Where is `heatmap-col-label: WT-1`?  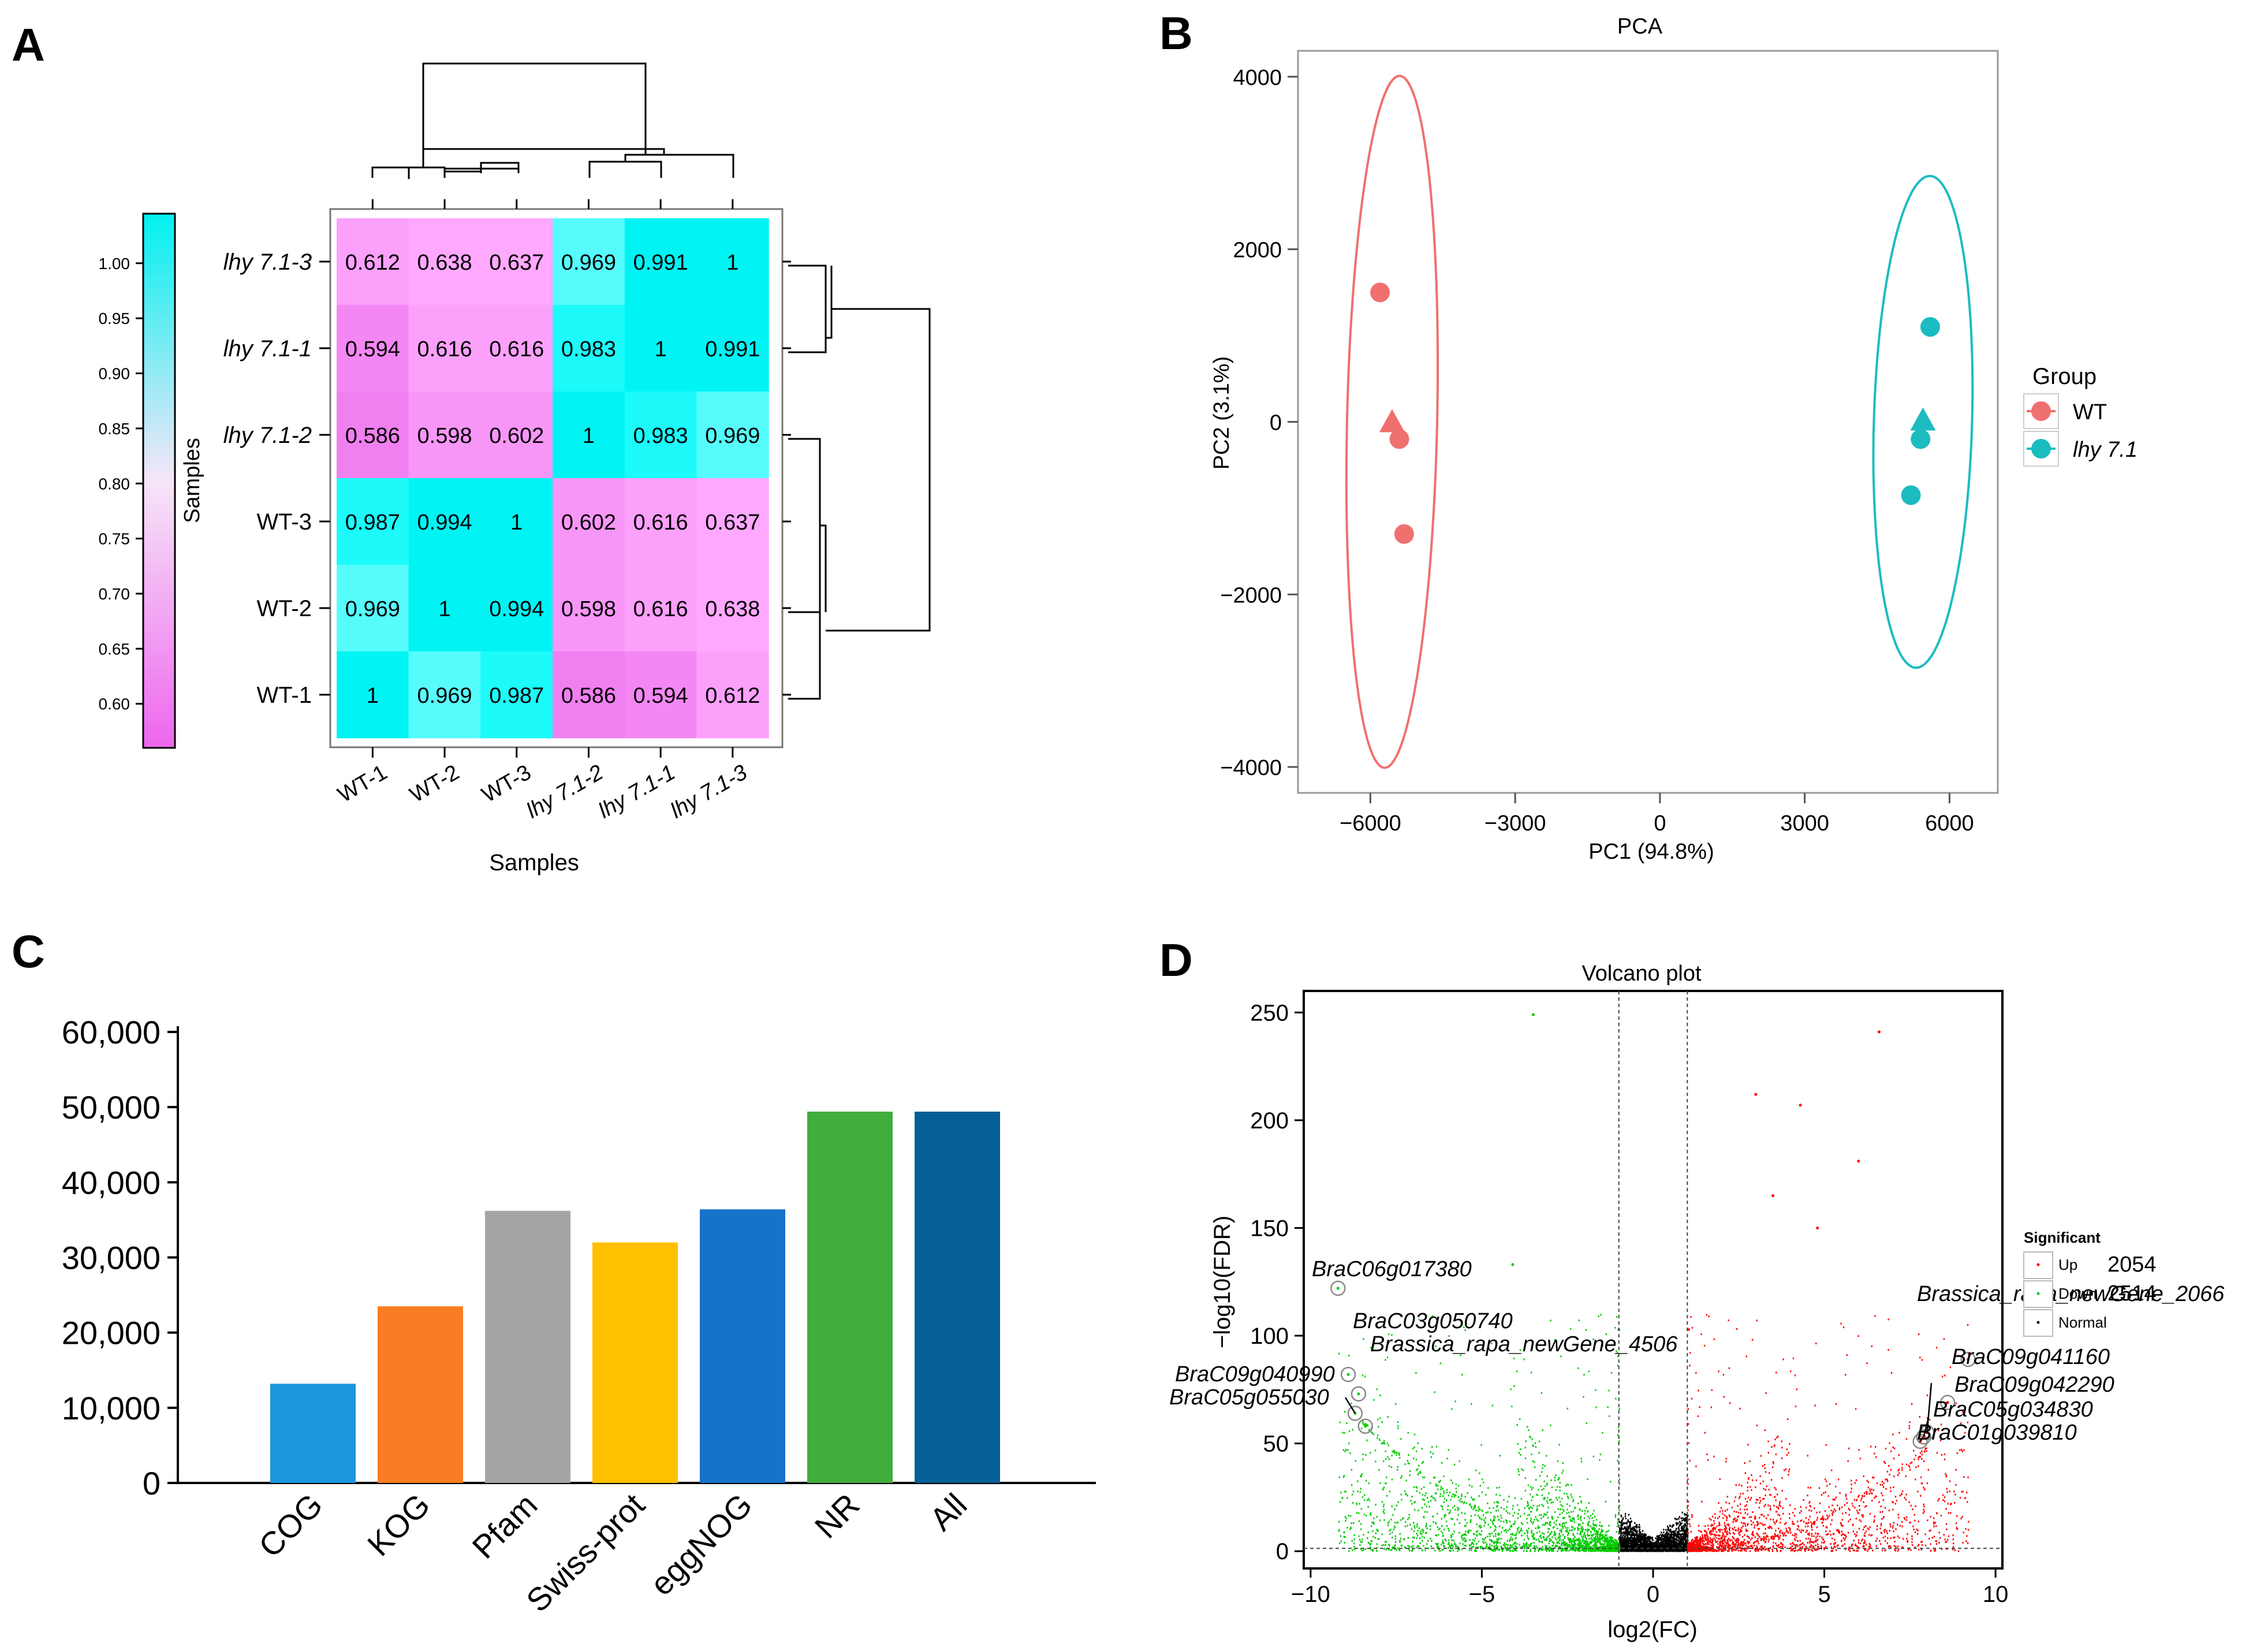
heatmap-col-label: WT-1 is located at coordinates (363, 783).